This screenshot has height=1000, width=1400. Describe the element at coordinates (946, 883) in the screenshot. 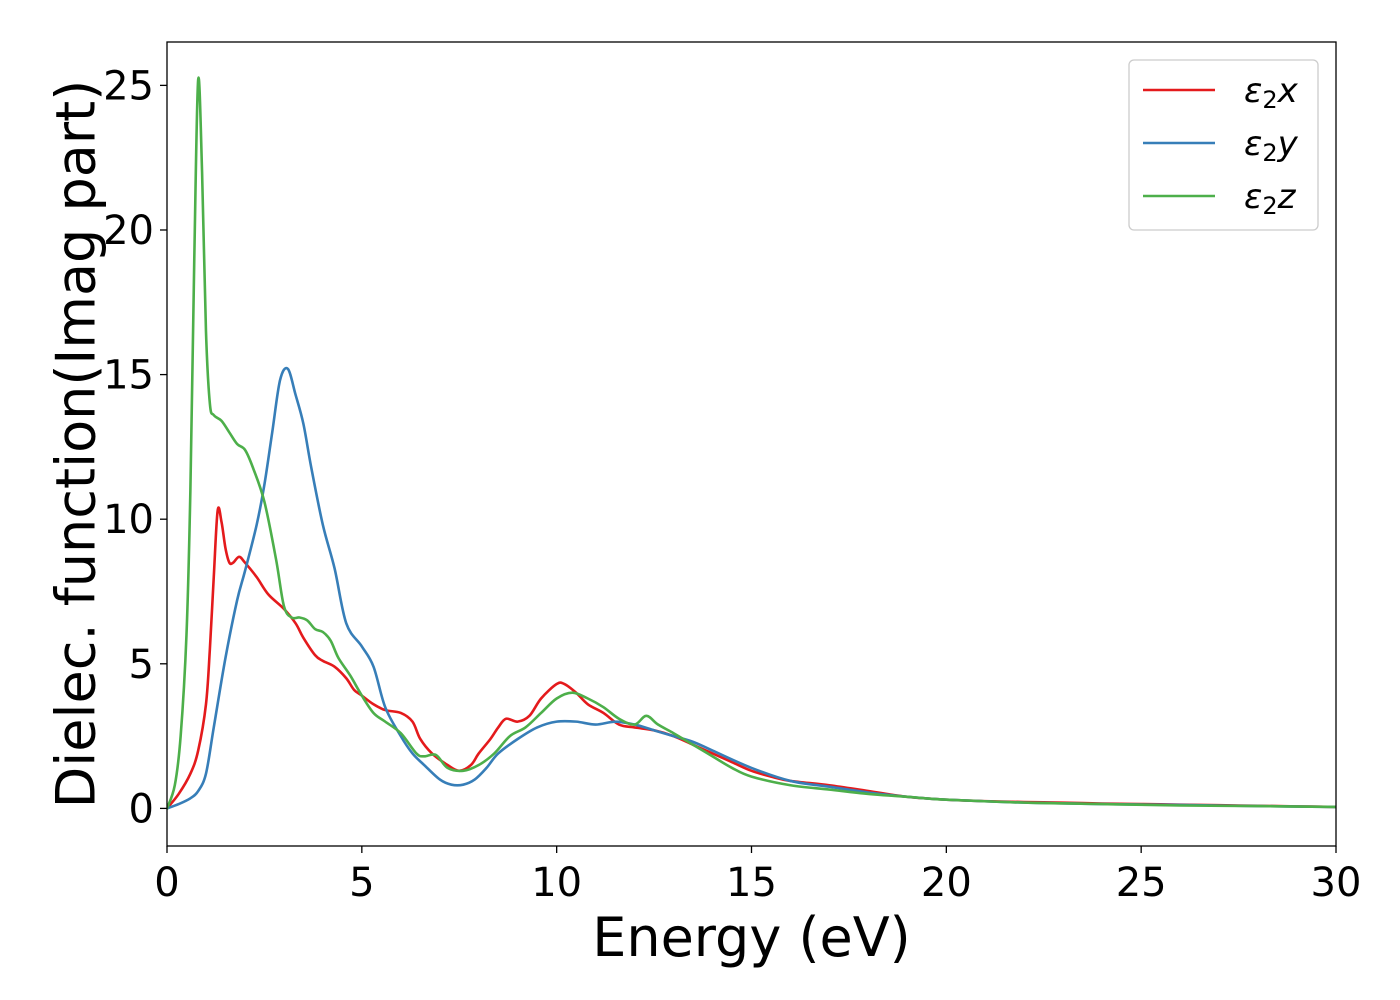

I see `x-tick-label: 20` at that location.